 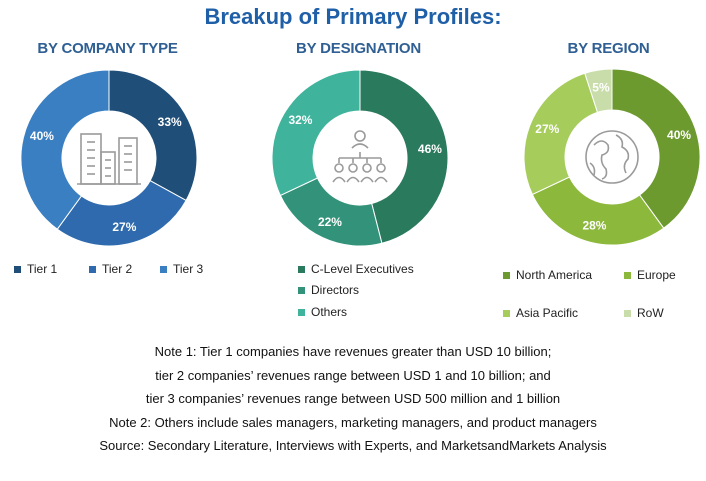 I want to click on chart-title-company-type: BY COMPANY TYPE, so click(x=107, y=48).